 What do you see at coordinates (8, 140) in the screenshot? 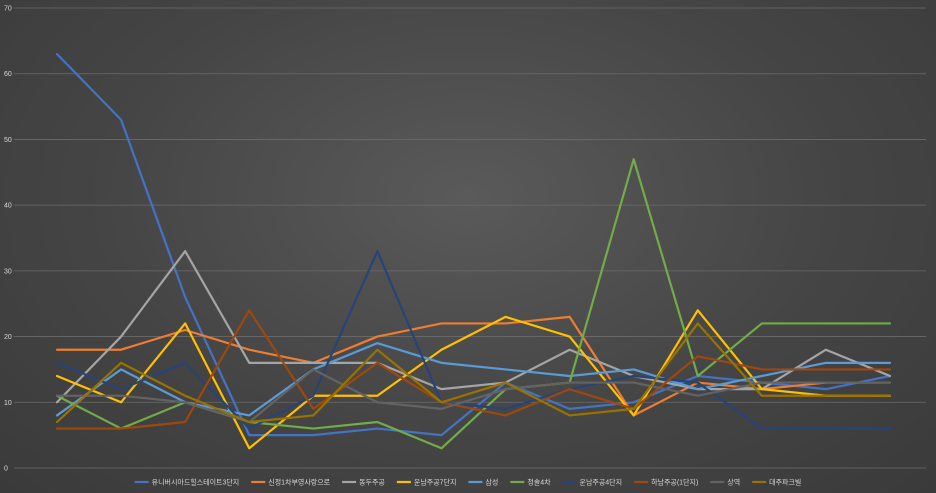
I see `y-tick-label: 50` at bounding box center [8, 140].